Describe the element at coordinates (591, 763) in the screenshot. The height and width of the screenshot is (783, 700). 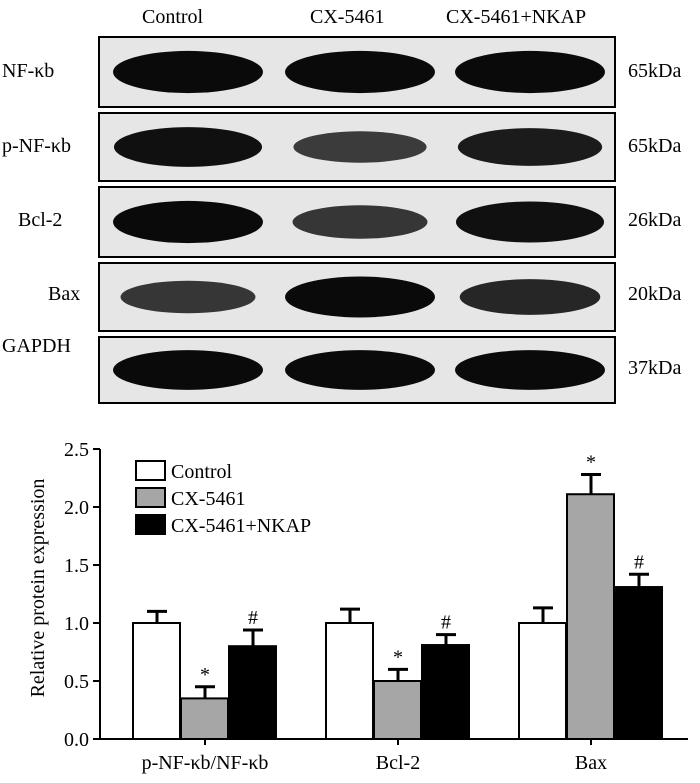
I see `x-tick-label: Bax` at that location.